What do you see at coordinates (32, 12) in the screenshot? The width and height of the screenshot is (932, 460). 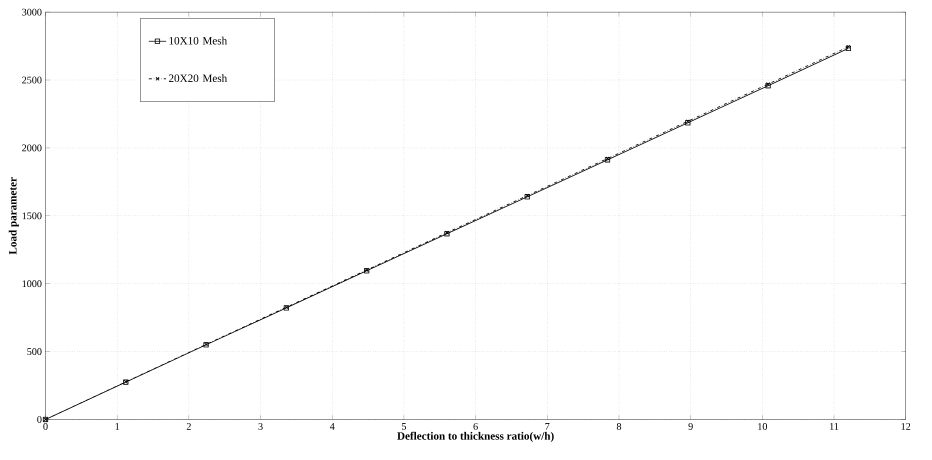 I see `y-tick-label: 3000` at bounding box center [32, 12].